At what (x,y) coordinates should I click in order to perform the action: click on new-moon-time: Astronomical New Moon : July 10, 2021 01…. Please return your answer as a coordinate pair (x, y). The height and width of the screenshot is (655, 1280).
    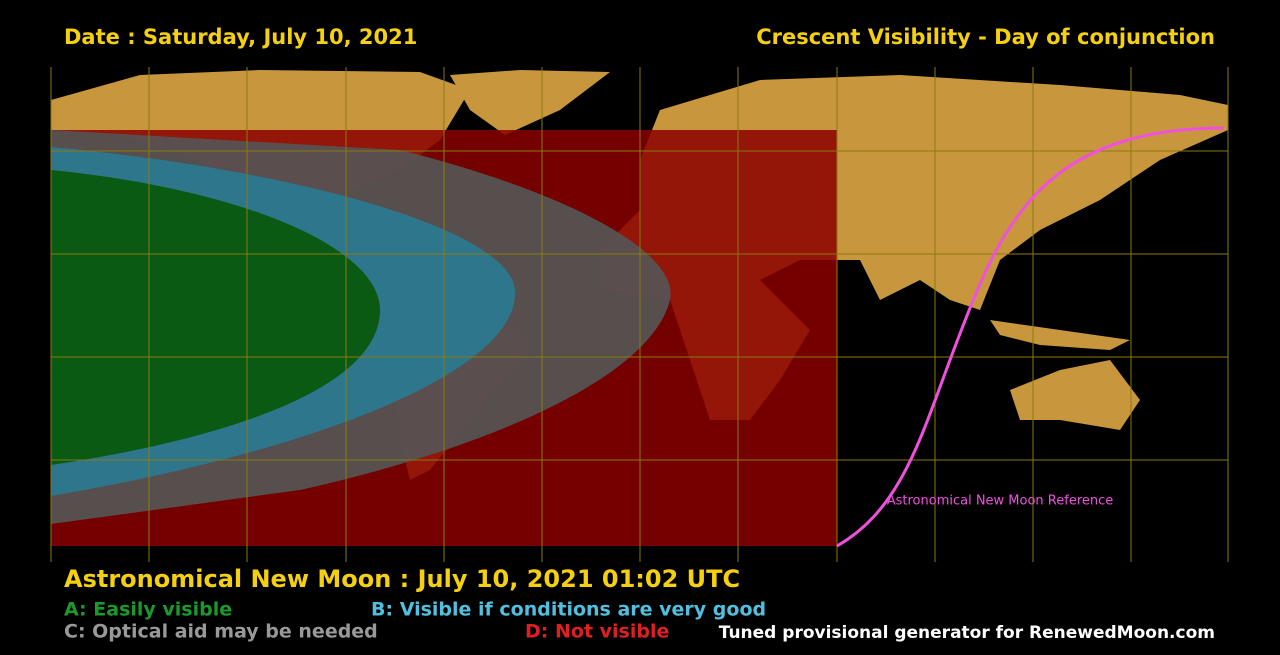
    Looking at the image, I should click on (402, 579).